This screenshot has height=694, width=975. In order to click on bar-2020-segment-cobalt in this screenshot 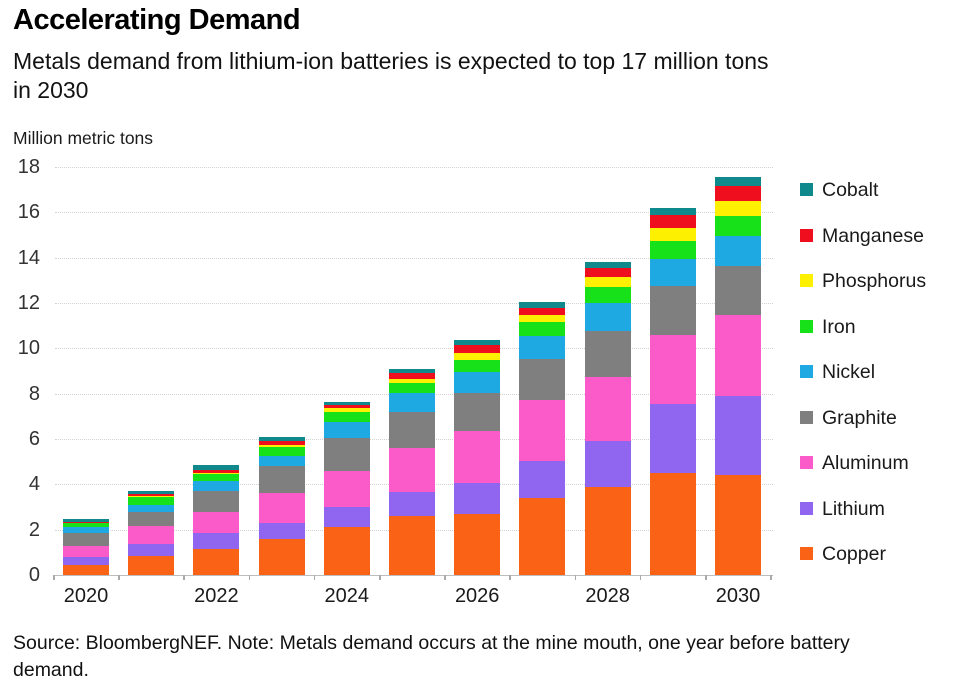, I will do `click(86, 520)`.